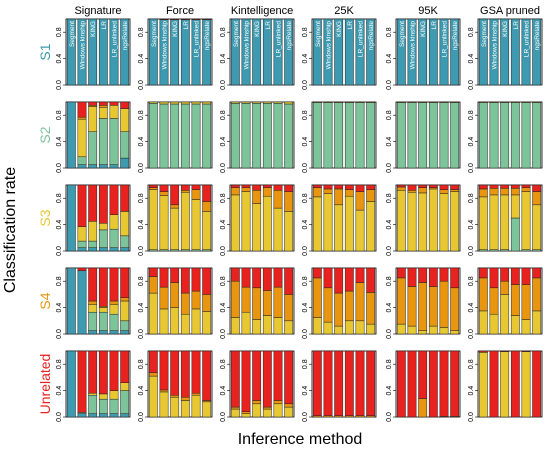  What do you see at coordinates (175, 386) in the screenshot?
I see `panel-4-1: 0.0 0.4 0.8` at bounding box center [175, 386].